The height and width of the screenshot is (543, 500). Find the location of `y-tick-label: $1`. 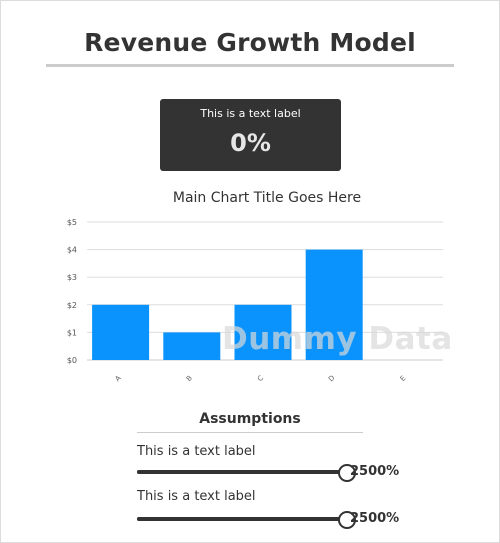

y-tick-label: $1 is located at coordinates (72, 332).